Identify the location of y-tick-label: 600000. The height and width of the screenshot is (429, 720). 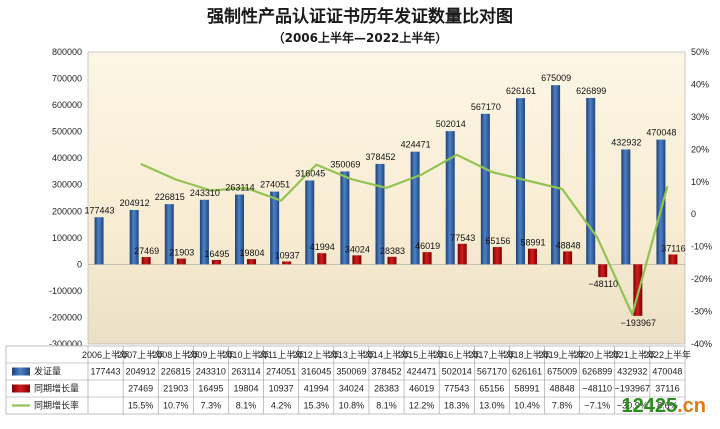
(67, 105).